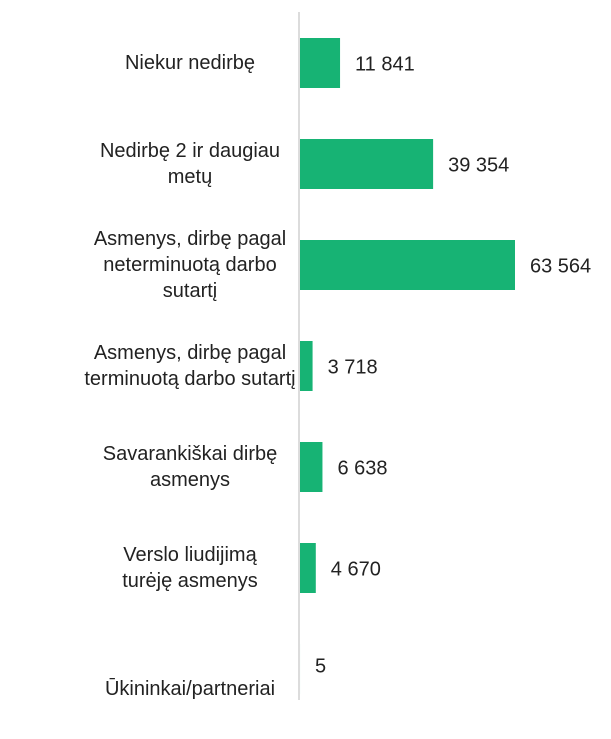 The width and height of the screenshot is (611, 739). I want to click on category-text: Verslo liudijimą turėję asmenys, so click(190, 568).